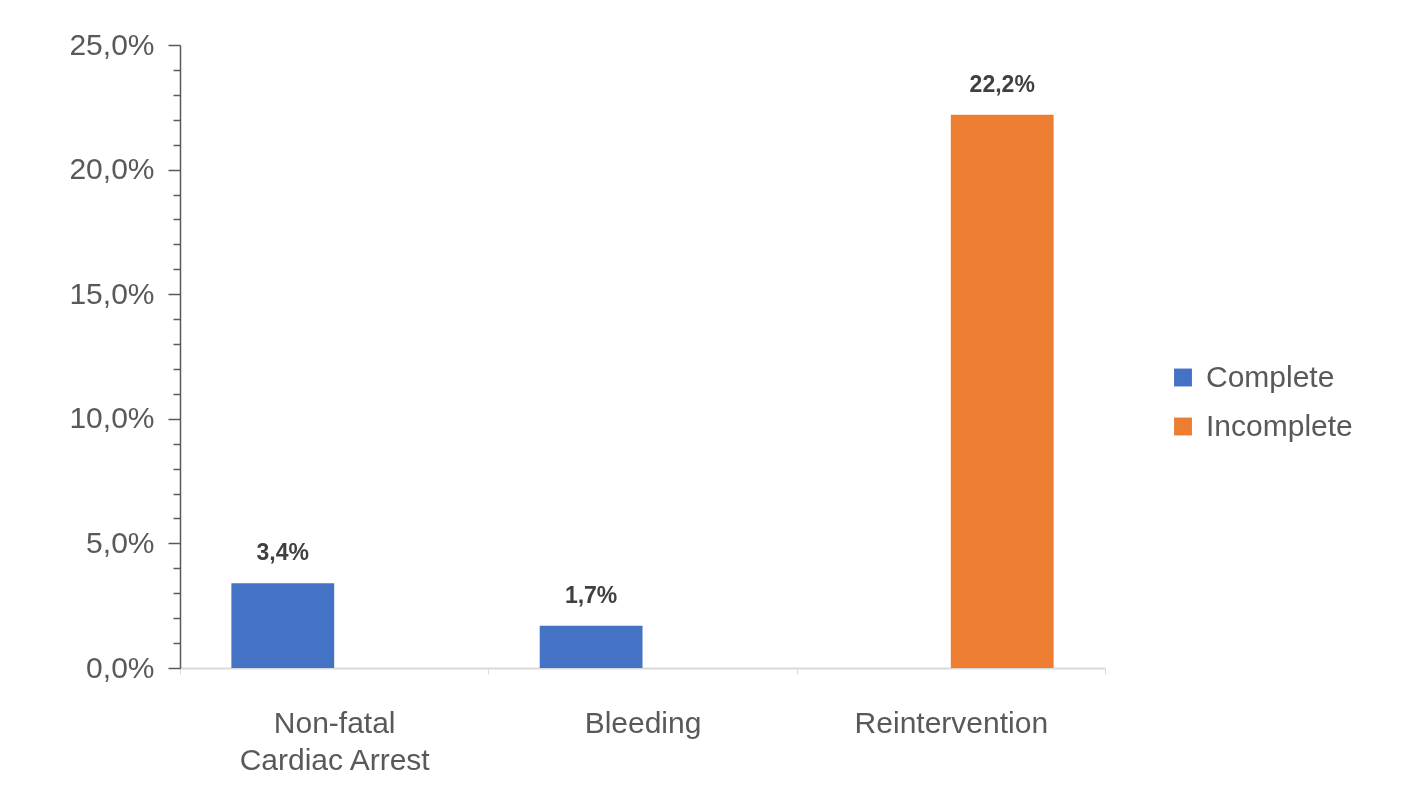 This screenshot has height=805, width=1426. I want to click on data-label: 22,2%, so click(1002, 83).